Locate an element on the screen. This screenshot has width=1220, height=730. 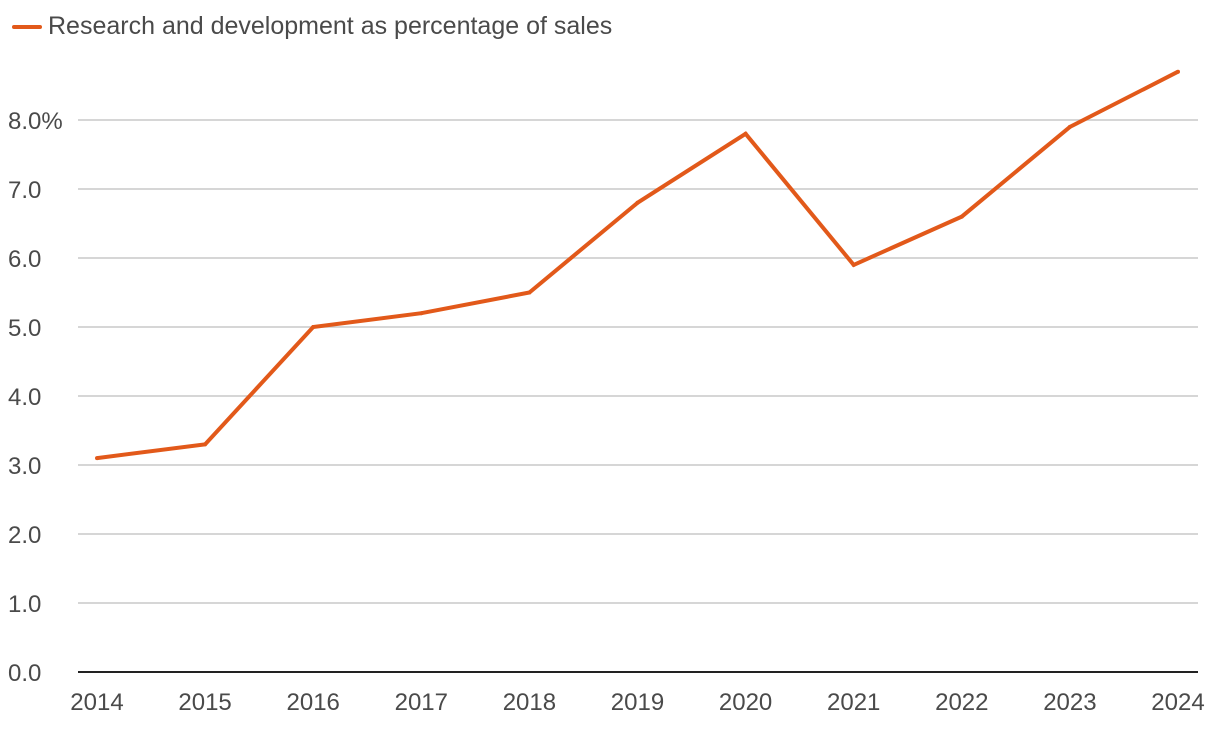
x-tick-label: 2022 is located at coordinates (961, 702).